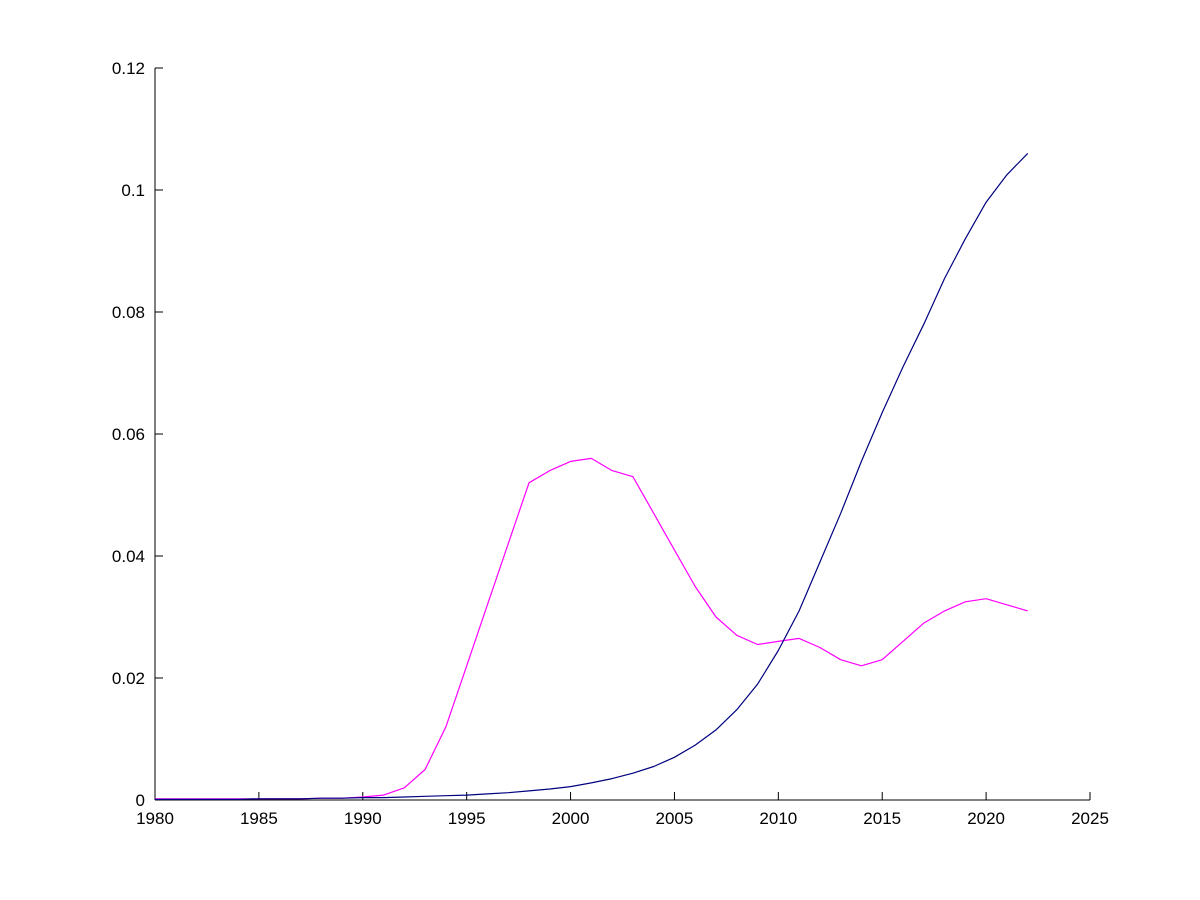 The width and height of the screenshot is (1200, 900). I want to click on y-tick-label: 0.04, so click(128, 556).